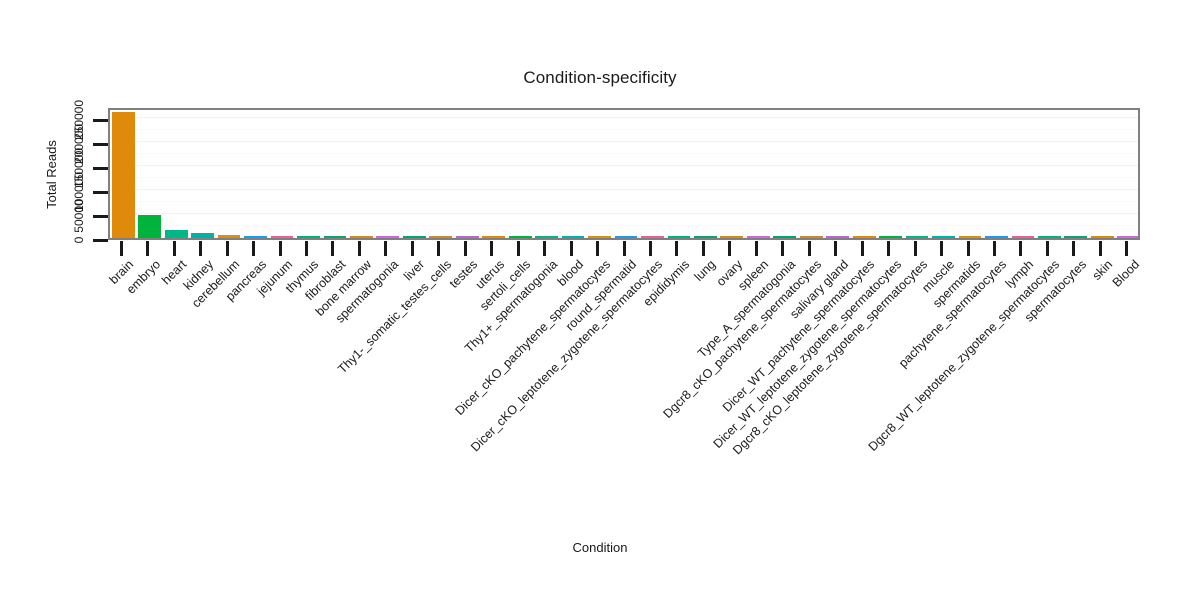  Describe the element at coordinates (79, 171) in the screenshot. I see `y-axis-tick-labels: 0 50000 100000 150000 200000 250000` at that location.